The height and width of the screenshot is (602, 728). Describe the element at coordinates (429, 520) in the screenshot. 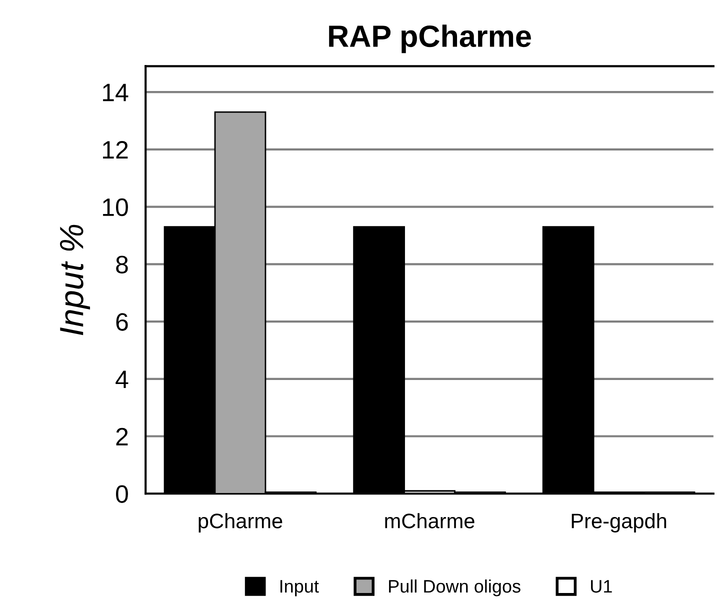

I see `x-tick-label: mCharme` at that location.